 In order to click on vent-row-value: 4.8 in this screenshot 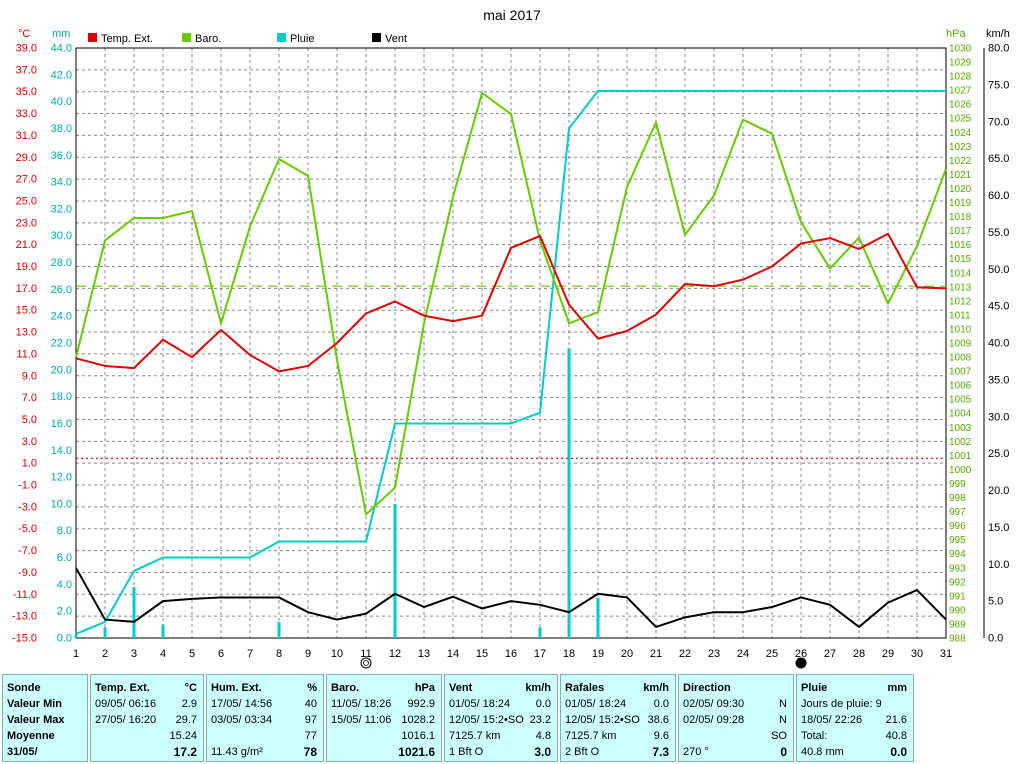, I will do `click(543, 736)`.